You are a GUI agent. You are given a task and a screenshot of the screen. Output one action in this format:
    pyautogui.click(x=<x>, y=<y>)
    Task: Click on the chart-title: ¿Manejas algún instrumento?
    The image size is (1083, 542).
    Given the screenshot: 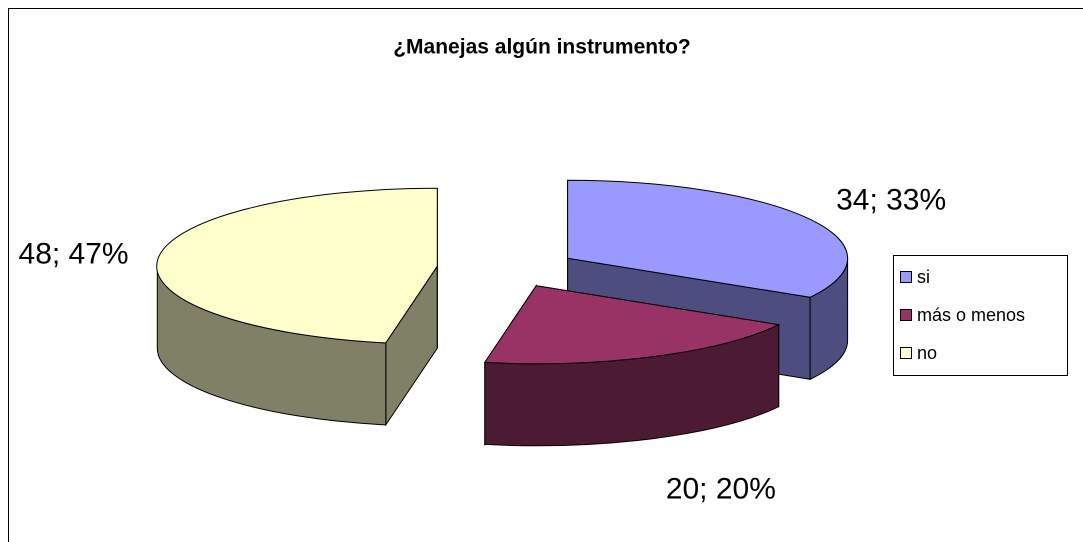 What is the action you would take?
    pyautogui.click(x=542, y=47)
    